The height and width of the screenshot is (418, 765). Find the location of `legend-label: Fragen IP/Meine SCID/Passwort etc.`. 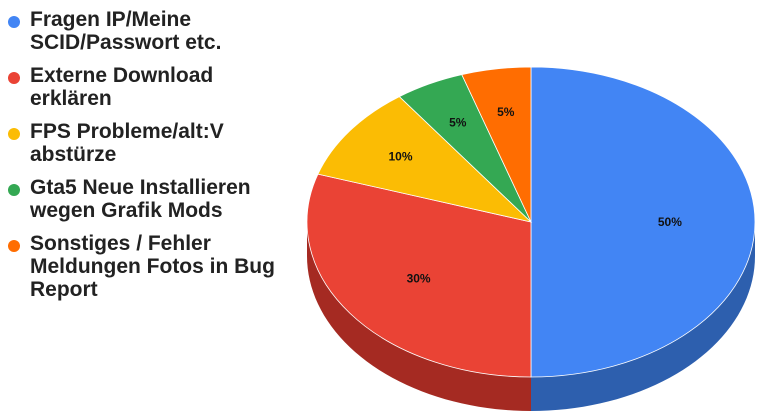

legend-label: Fragen IP/Meine SCID/Passwort etc. is located at coordinates (126, 31).